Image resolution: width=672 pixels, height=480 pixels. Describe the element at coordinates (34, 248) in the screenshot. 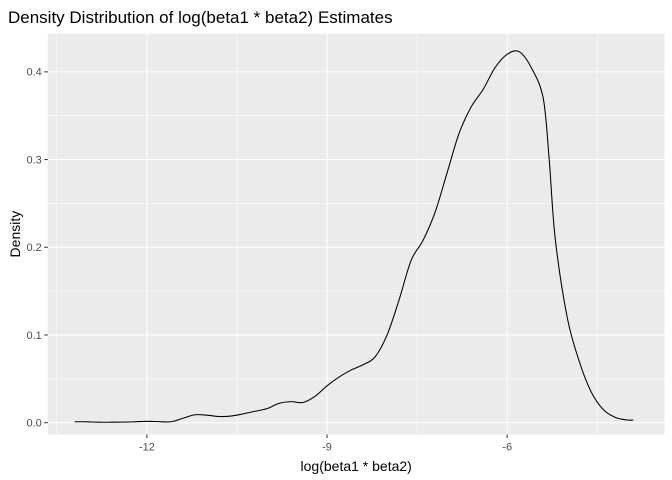

I see `y-tick-label: 0.2` at that location.